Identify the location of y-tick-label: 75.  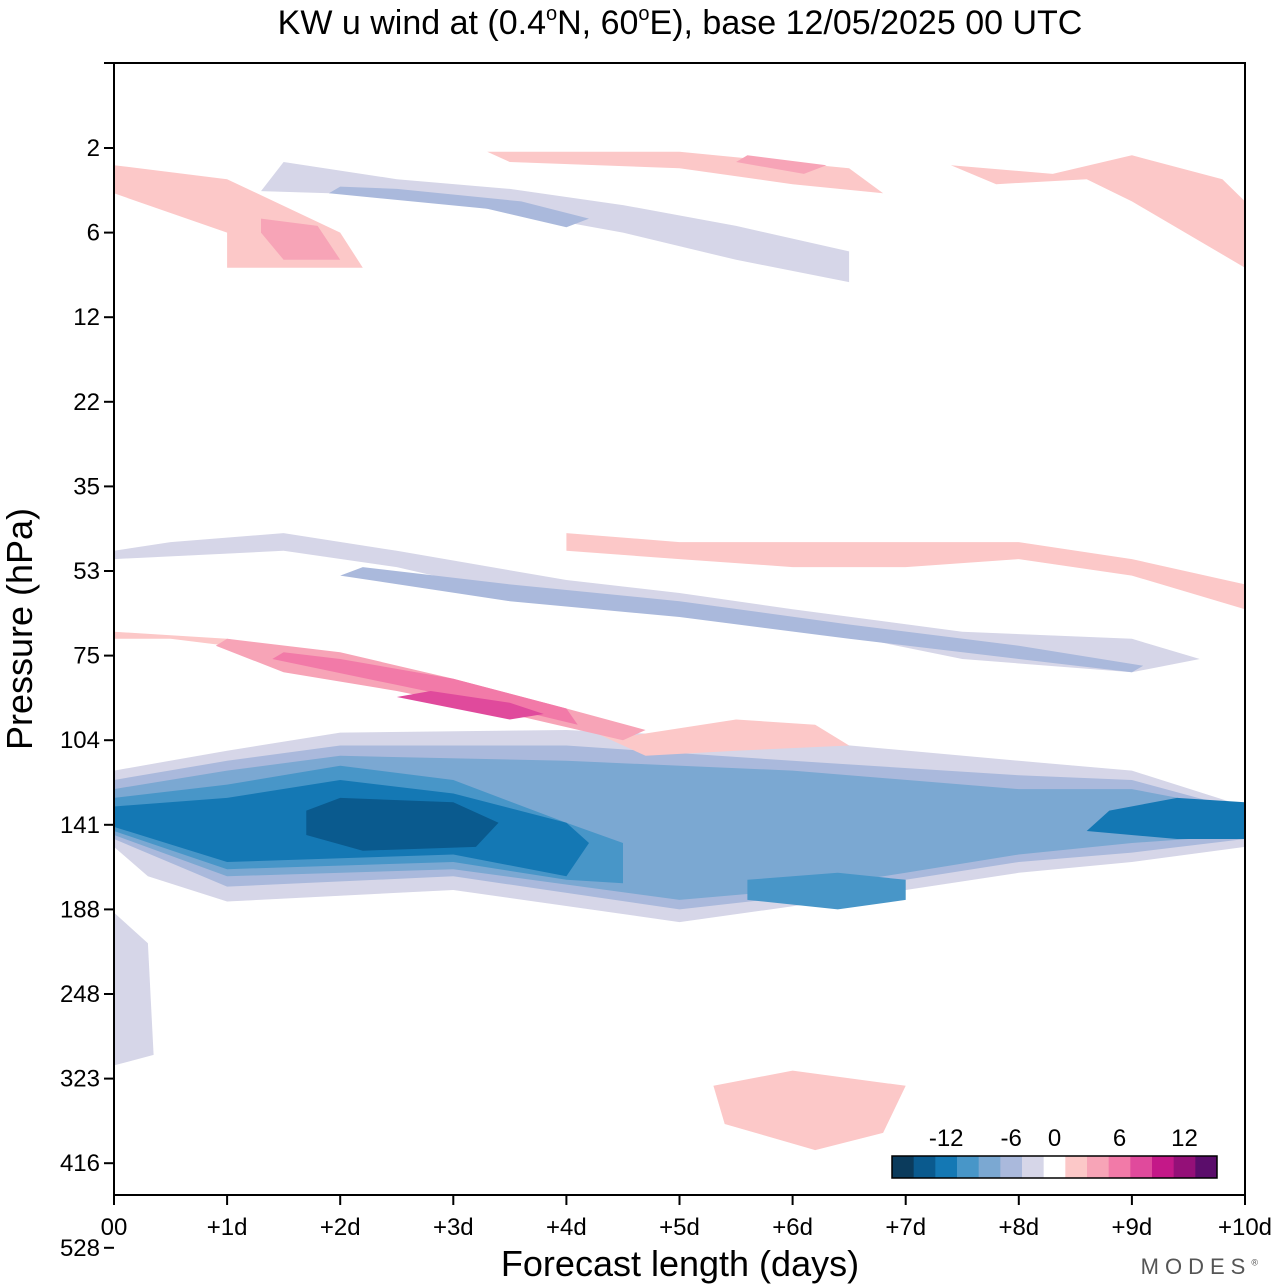
(86, 656).